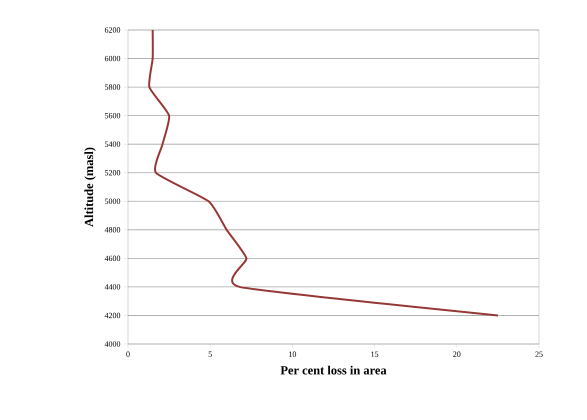 Image resolution: width=587 pixels, height=420 pixels. What do you see at coordinates (333, 370) in the screenshot?
I see `x-axis-title: Per cent loss in area` at bounding box center [333, 370].